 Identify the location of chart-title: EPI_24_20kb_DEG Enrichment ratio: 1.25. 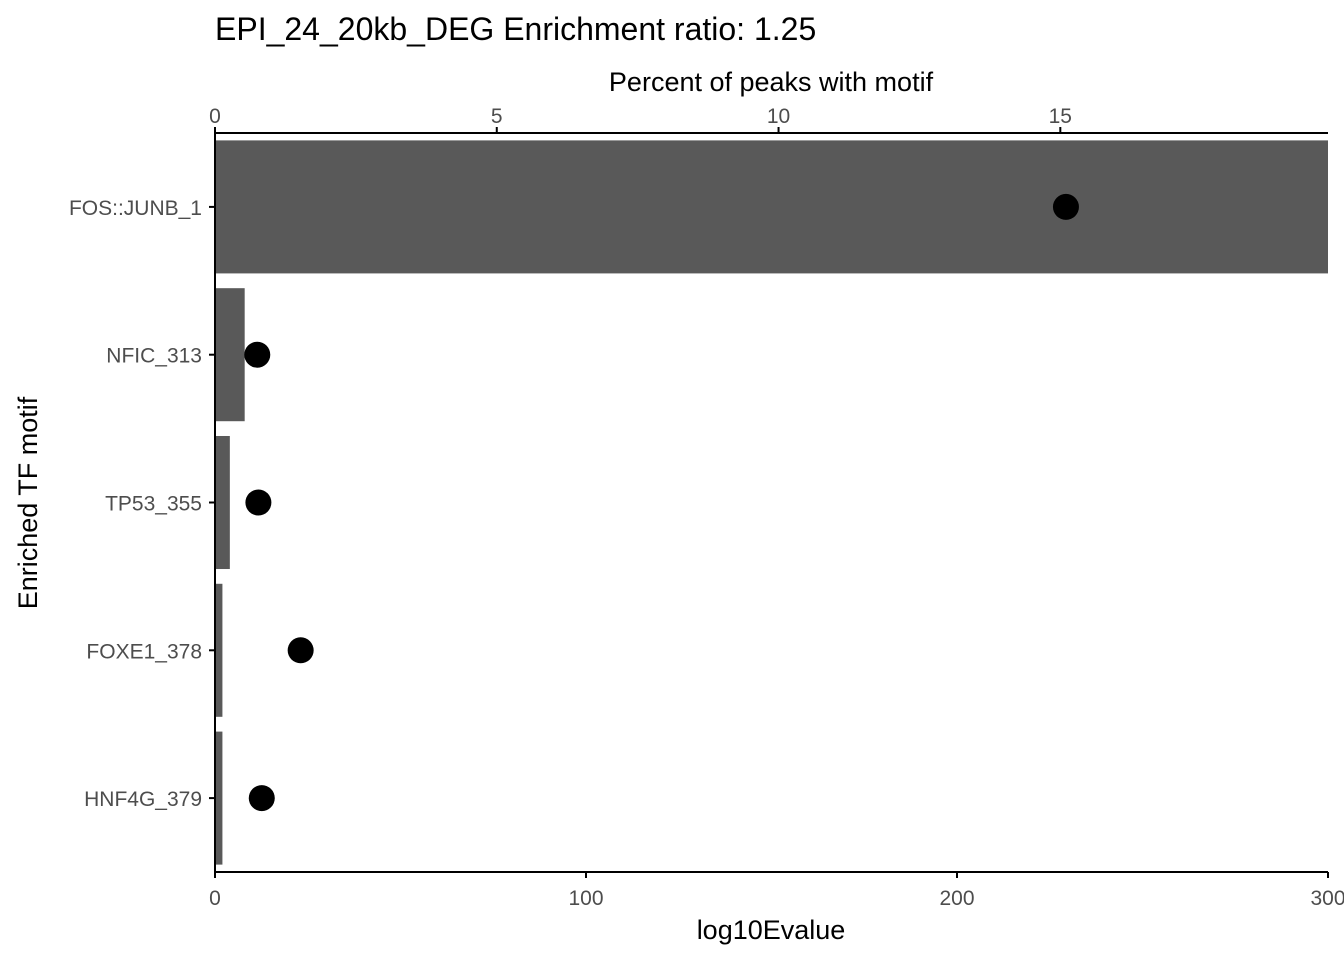
(515, 29).